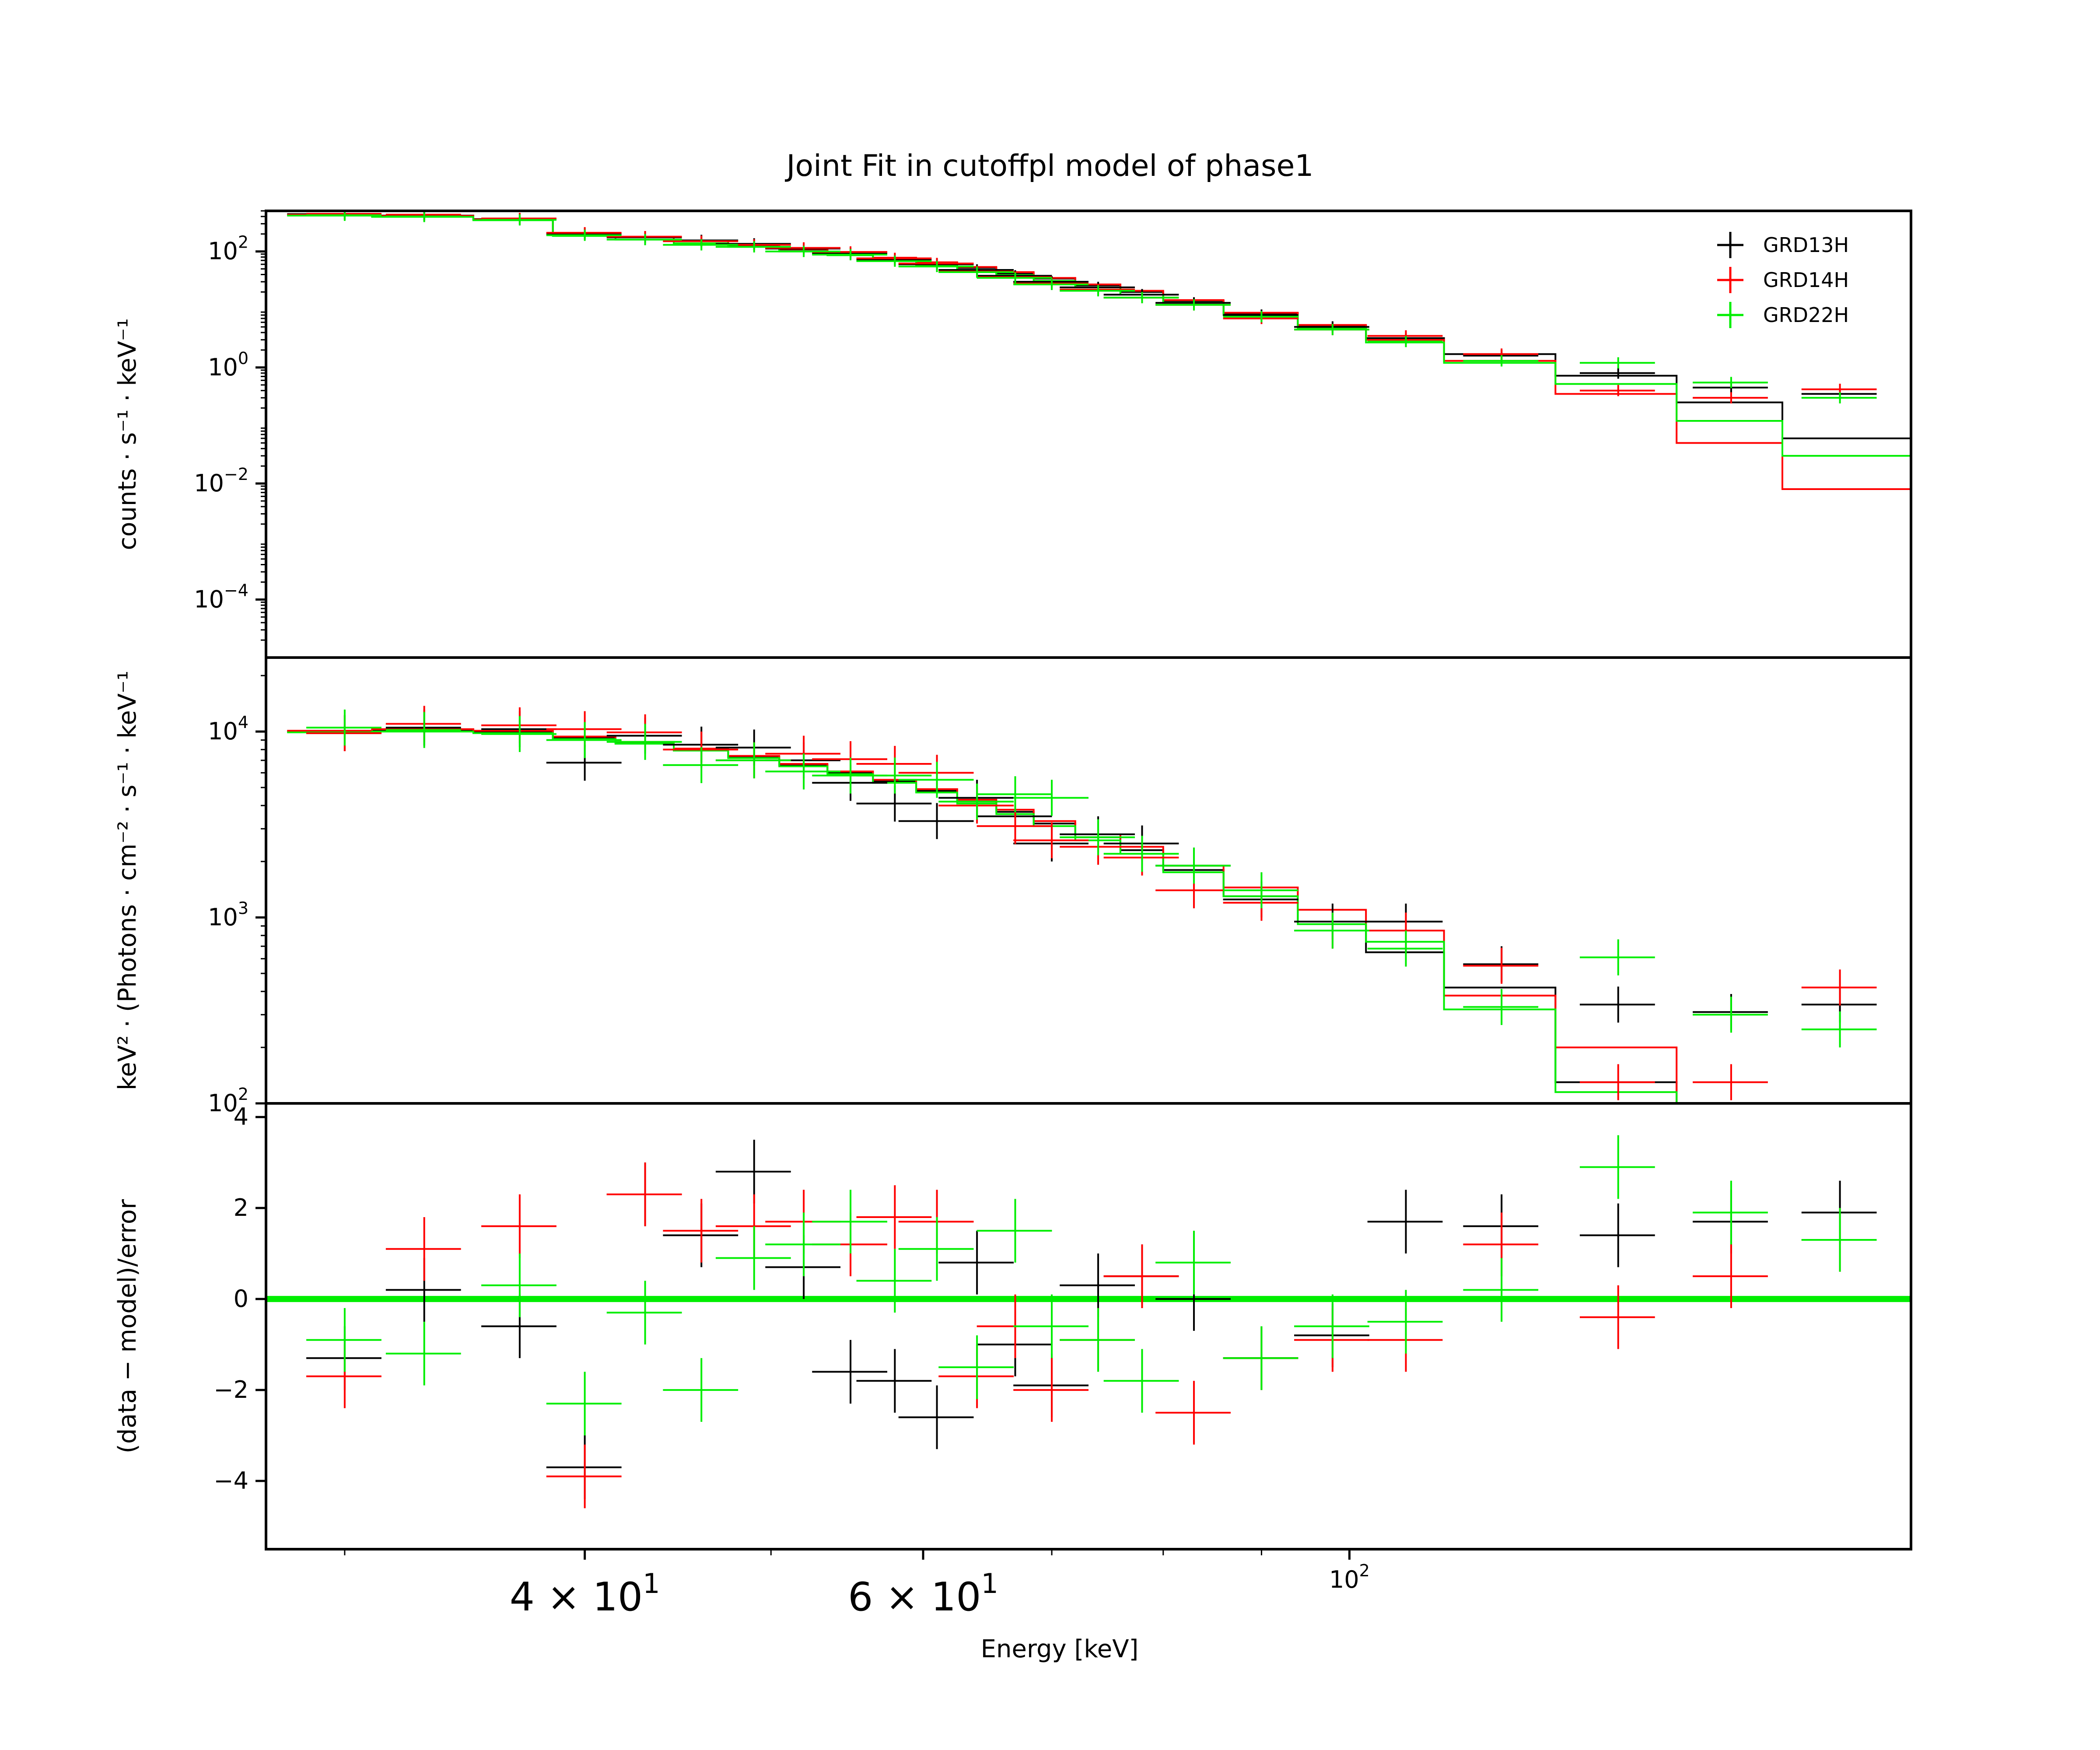  I want to click on legend-entry-grd13h: GRD13H, so click(1783, 245).